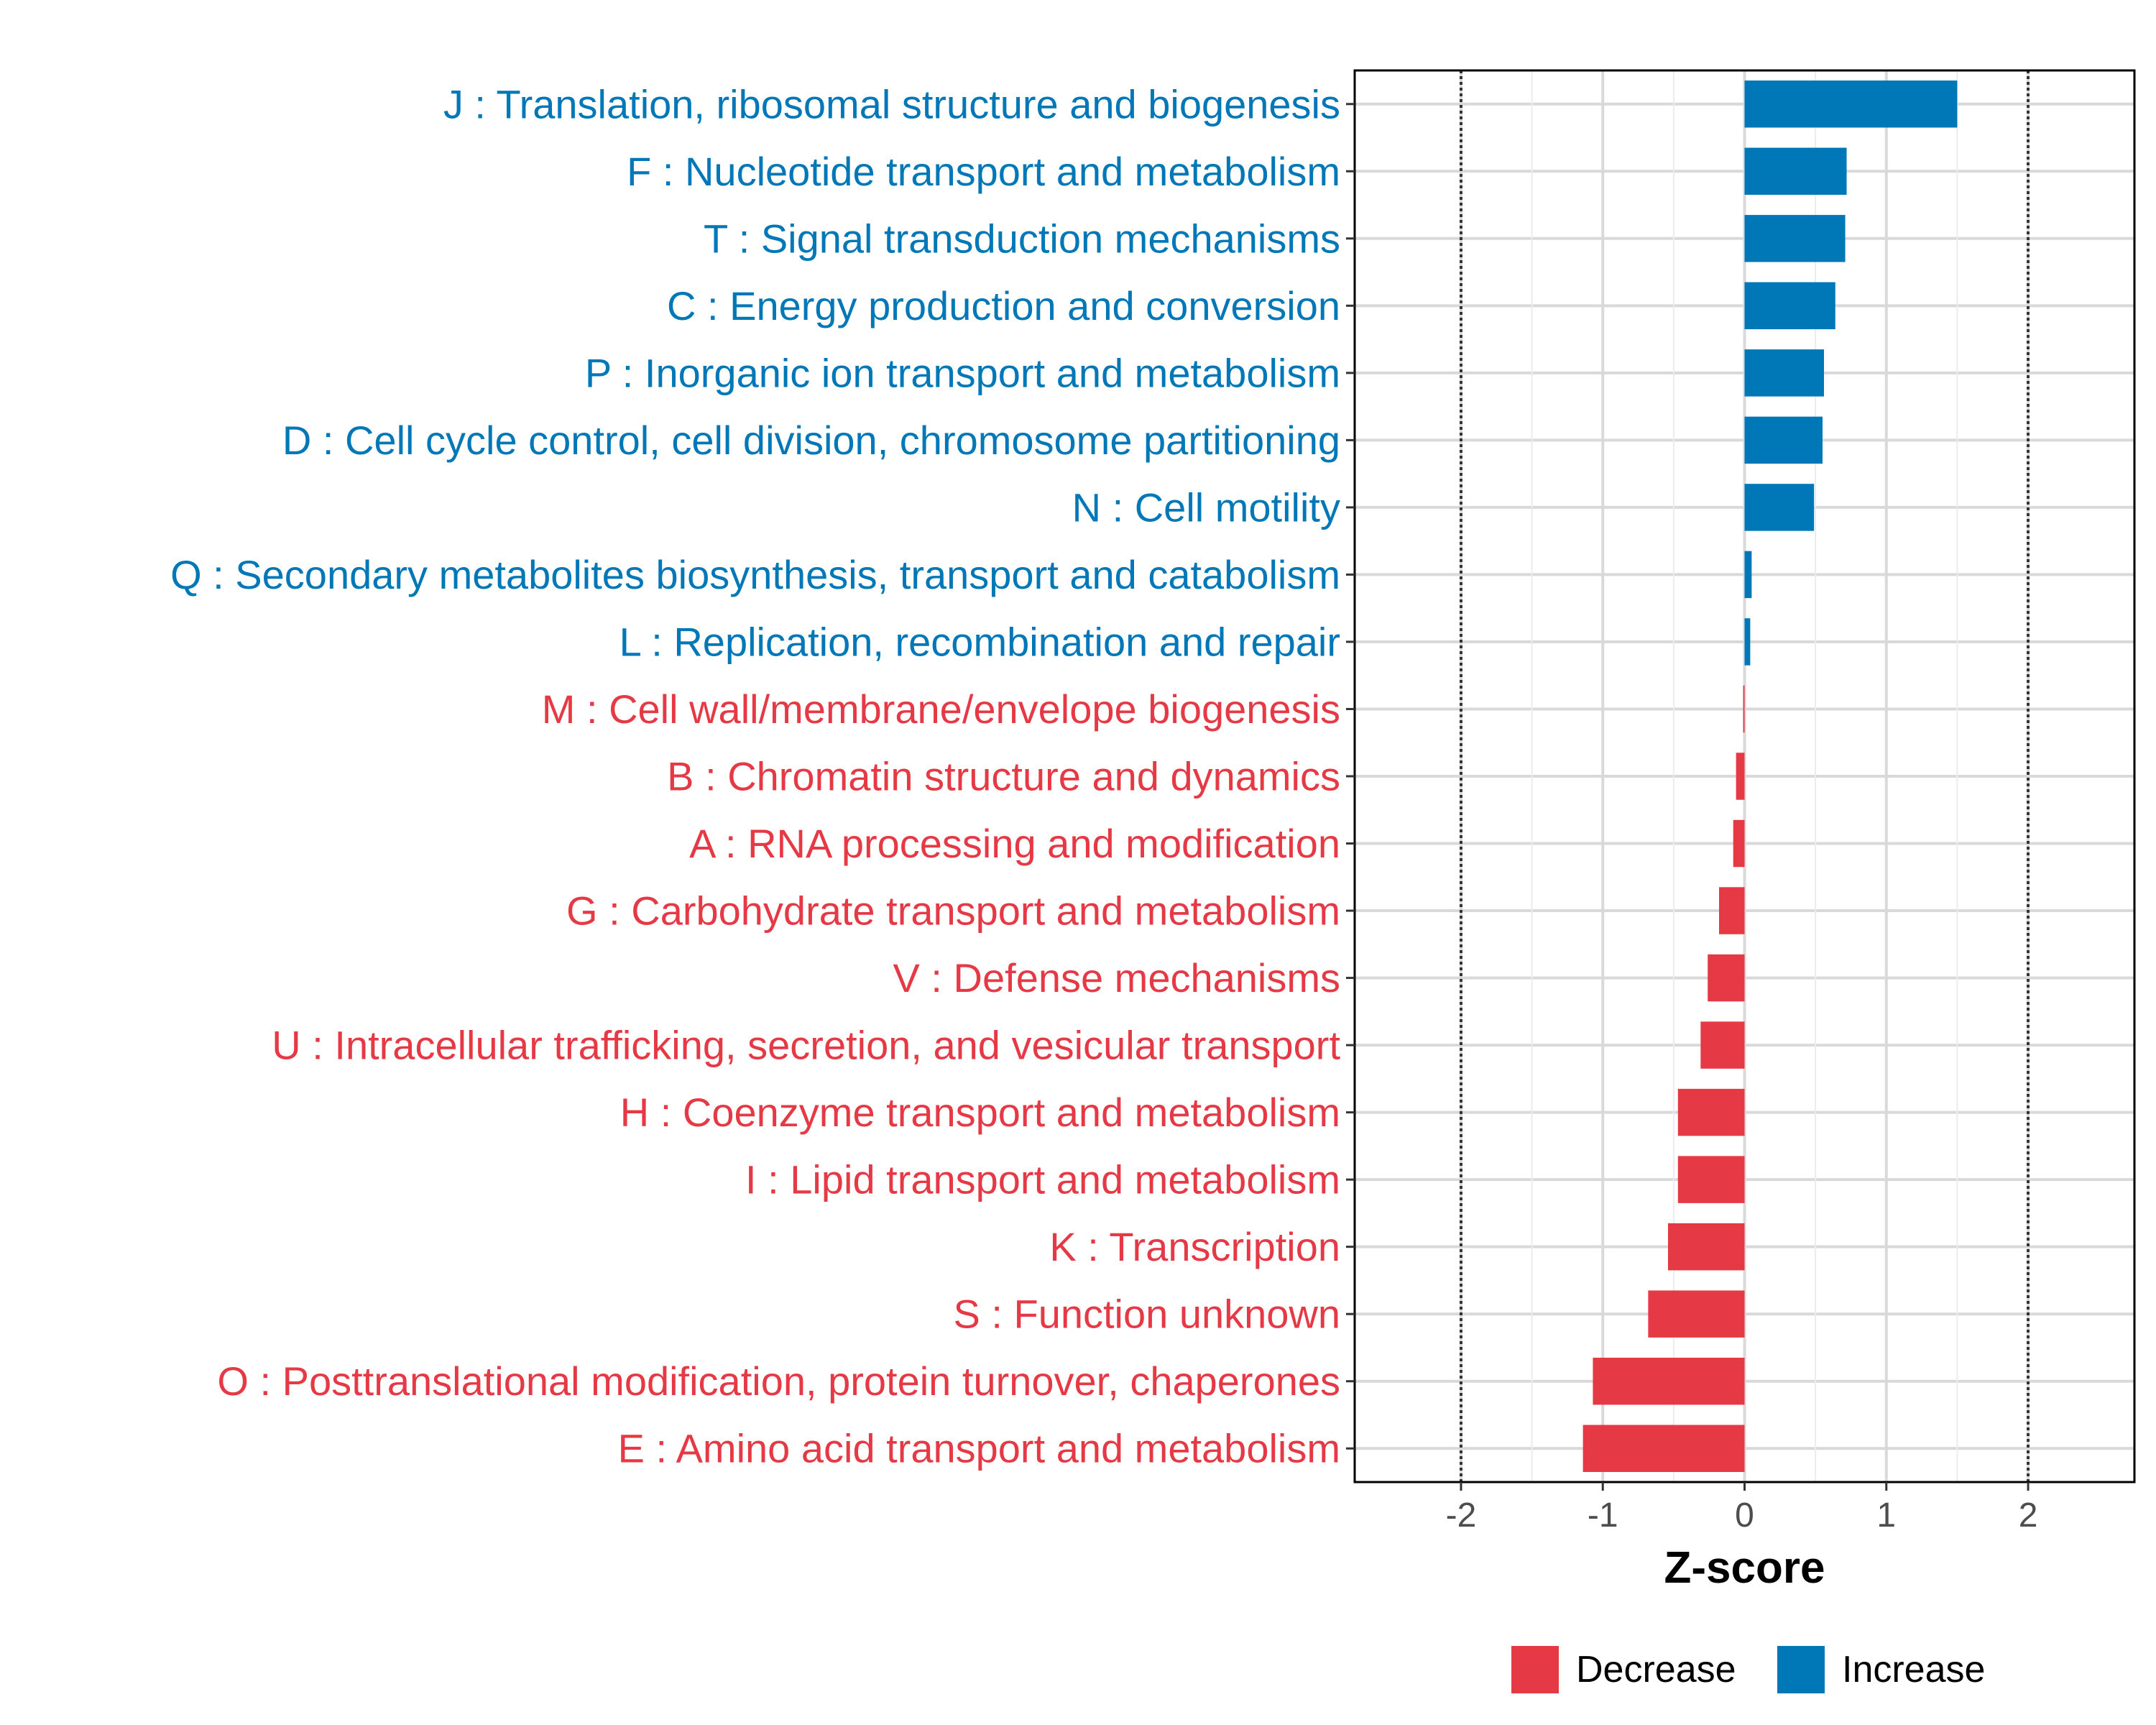 Image resolution: width=2156 pixels, height=1725 pixels. Describe the element at coordinates (1146, 1314) in the screenshot. I see `category-label: S : Function unknown` at that location.